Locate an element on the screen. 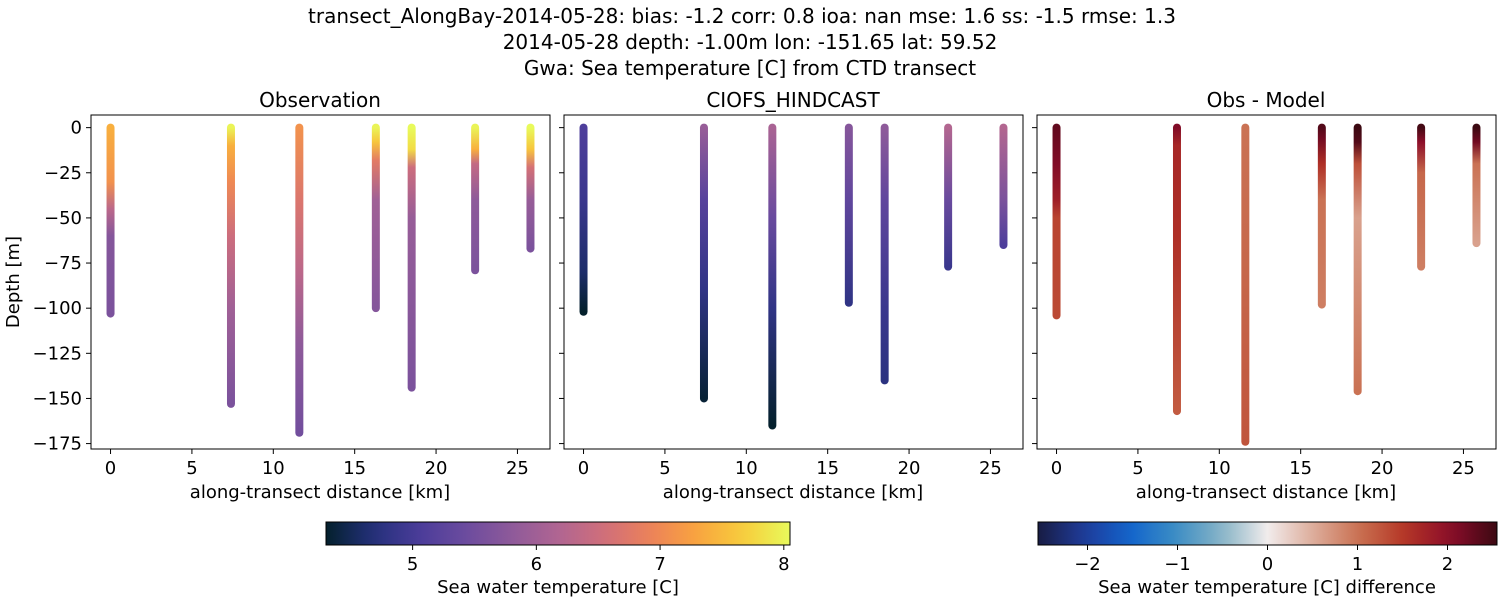 This screenshot has width=1500, height=600. y-axis-label: Depth [m] is located at coordinates (13, 282).